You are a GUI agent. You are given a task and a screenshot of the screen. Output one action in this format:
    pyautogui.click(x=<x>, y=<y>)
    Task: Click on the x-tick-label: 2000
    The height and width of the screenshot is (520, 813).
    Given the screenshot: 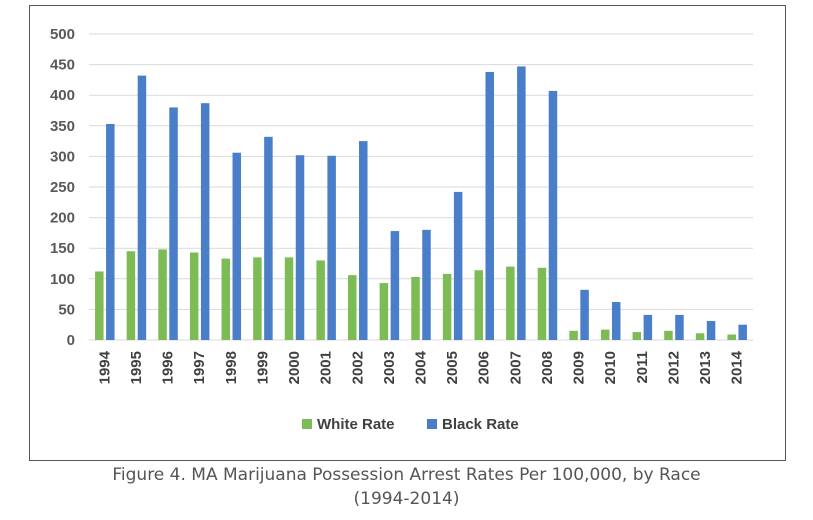 What is the action you would take?
    pyautogui.click(x=294, y=367)
    